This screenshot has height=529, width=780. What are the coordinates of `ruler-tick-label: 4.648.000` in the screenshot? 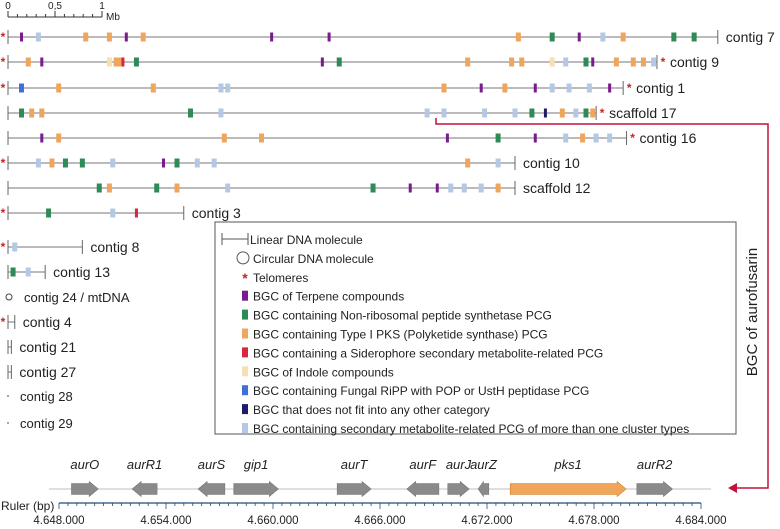 It's located at (58, 521).